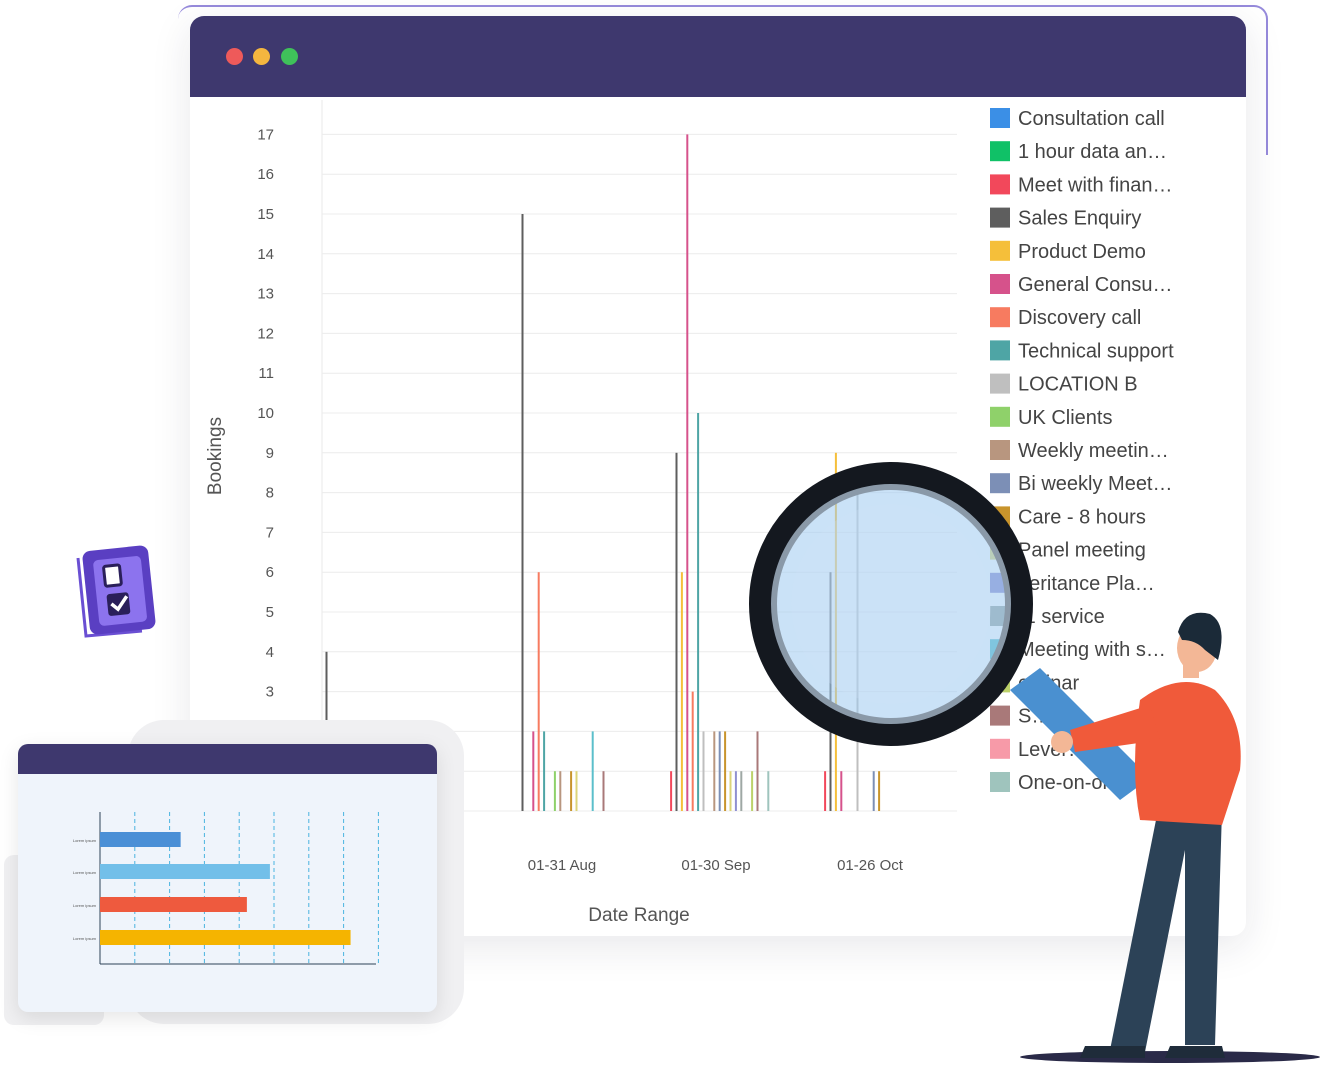  I want to click on y-tick-label: 7, so click(270, 532).